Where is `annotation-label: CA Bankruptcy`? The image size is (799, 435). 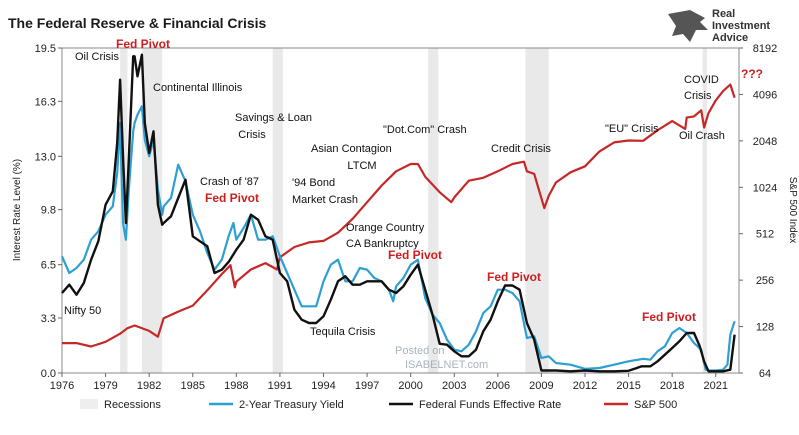
annotation-label: CA Bankruptcy is located at coordinates (382, 244).